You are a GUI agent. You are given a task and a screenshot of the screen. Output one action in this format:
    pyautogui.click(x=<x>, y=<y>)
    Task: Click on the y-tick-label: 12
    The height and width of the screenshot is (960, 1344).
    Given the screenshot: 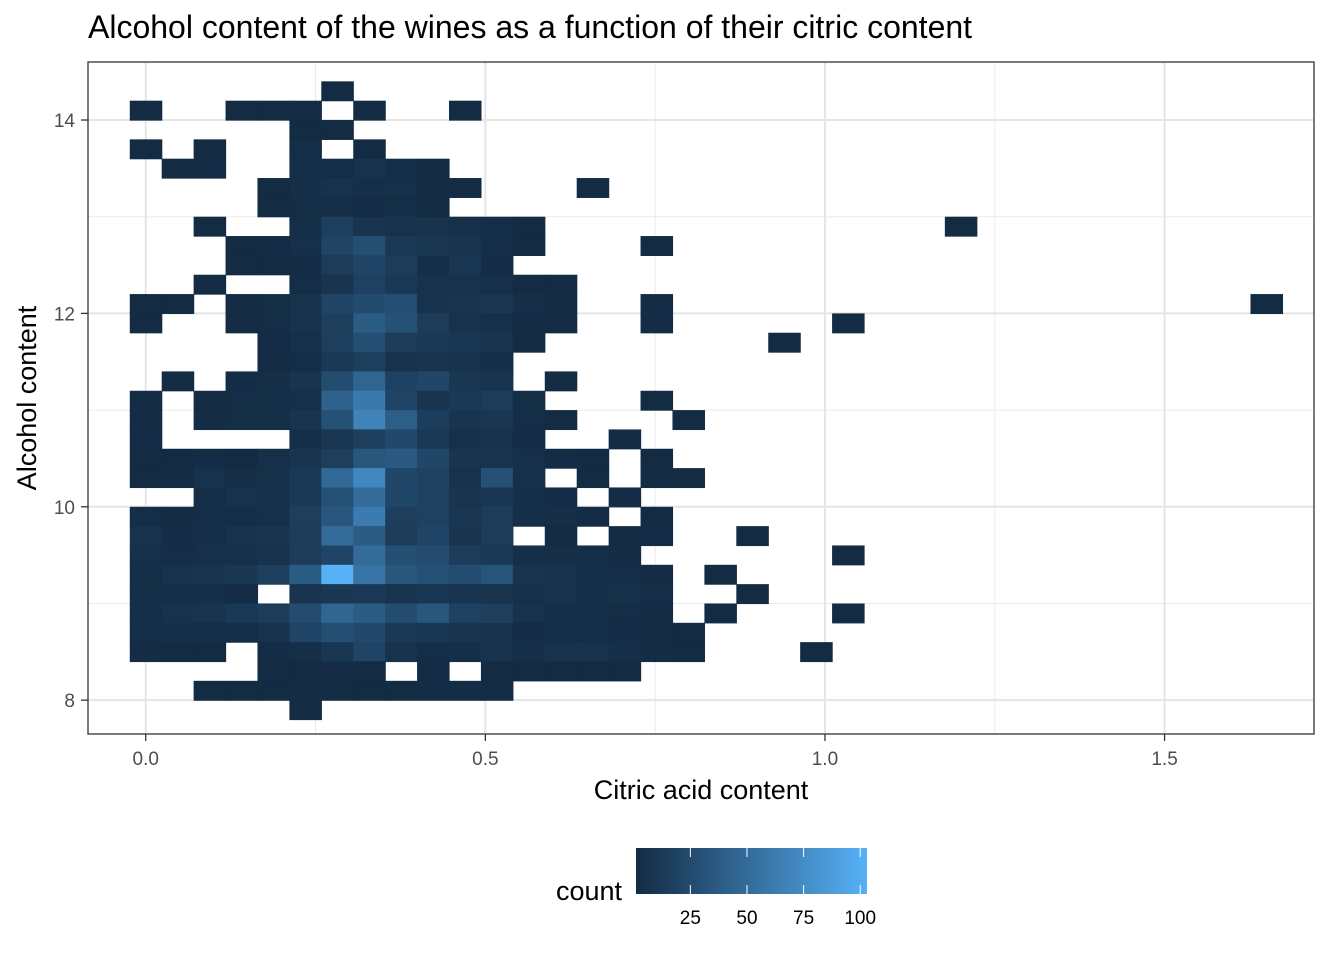 What is the action you would take?
    pyautogui.click(x=64, y=314)
    